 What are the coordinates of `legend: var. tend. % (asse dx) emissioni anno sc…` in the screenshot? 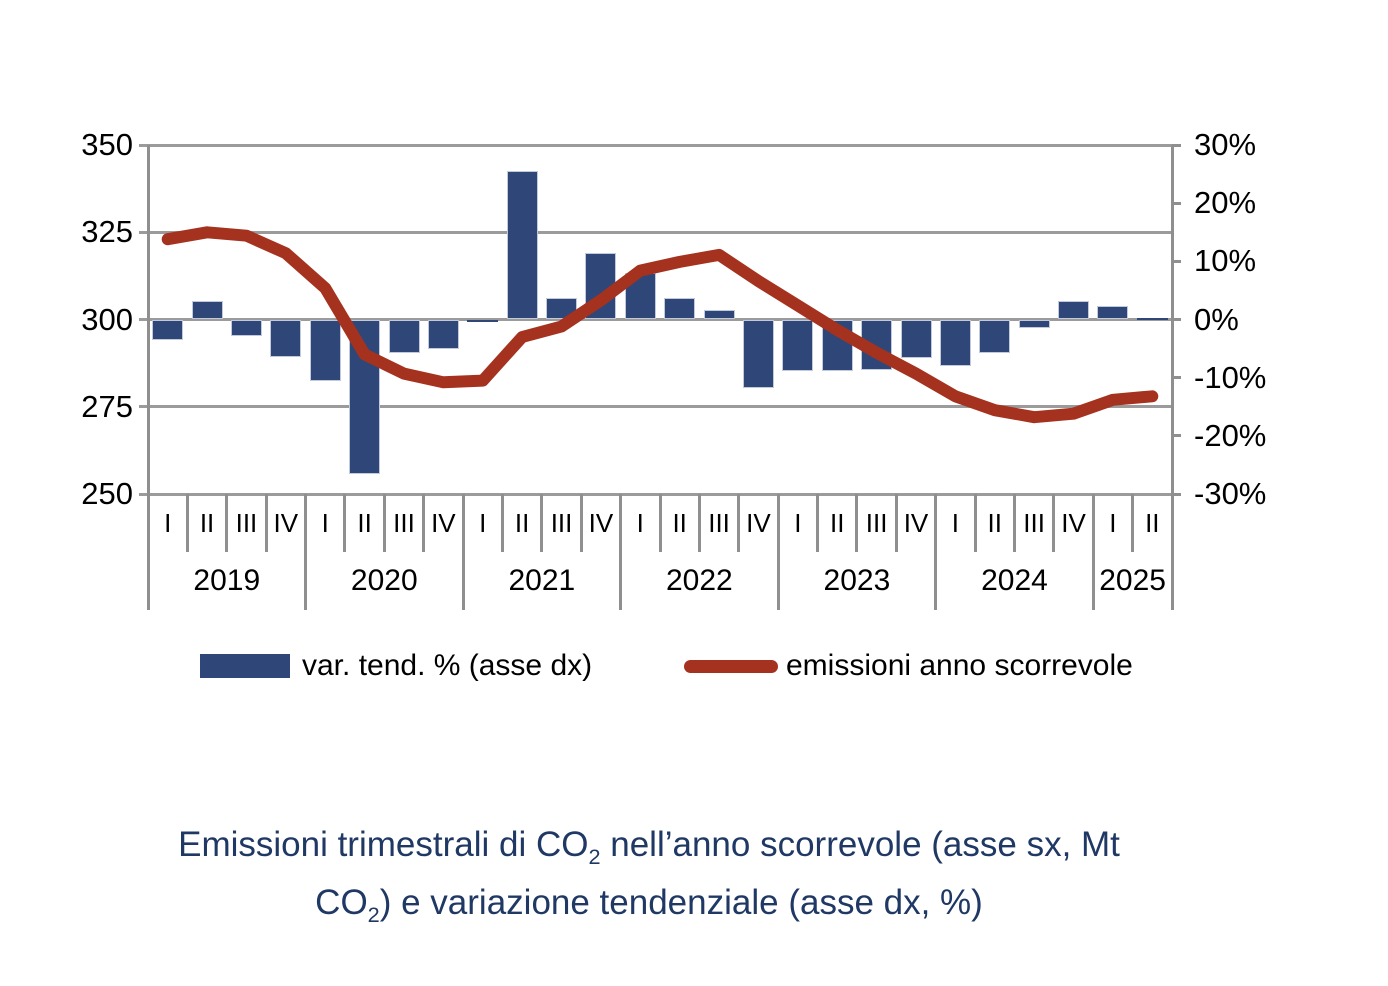 It's located at (694, 668).